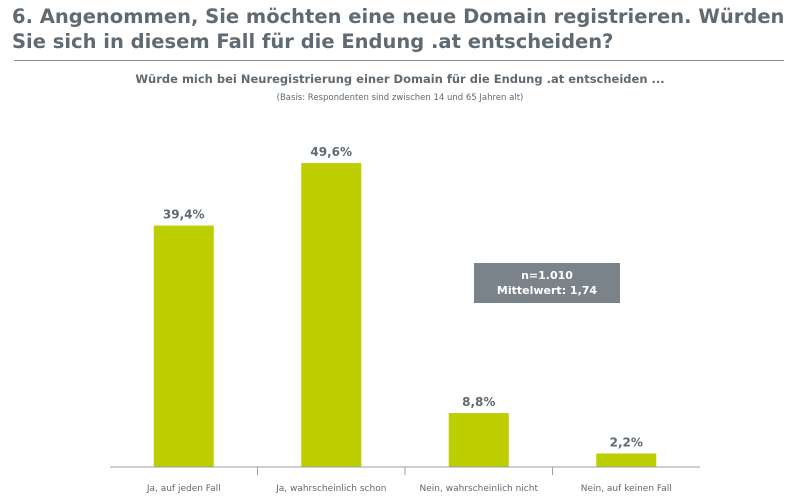  What do you see at coordinates (547, 290) in the screenshot?
I see `mean-value-label: Mittelwert: 1,74` at bounding box center [547, 290].